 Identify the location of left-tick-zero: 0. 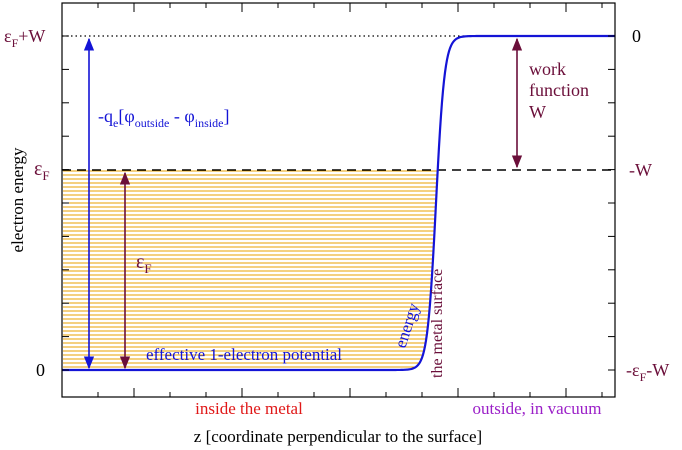
(40, 370).